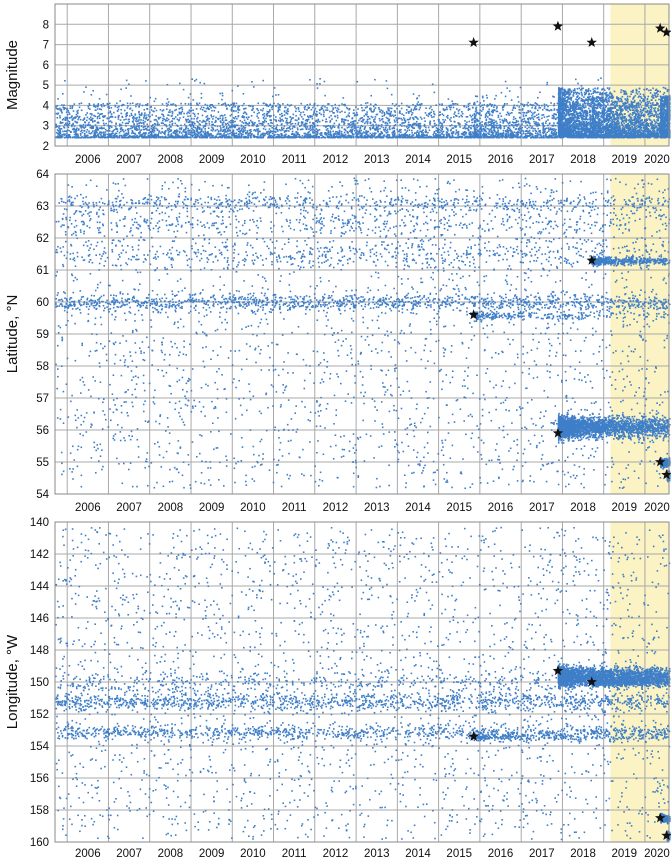  What do you see at coordinates (46, 46) in the screenshot?
I see `magnitude-y-tick-label: 7` at bounding box center [46, 46].